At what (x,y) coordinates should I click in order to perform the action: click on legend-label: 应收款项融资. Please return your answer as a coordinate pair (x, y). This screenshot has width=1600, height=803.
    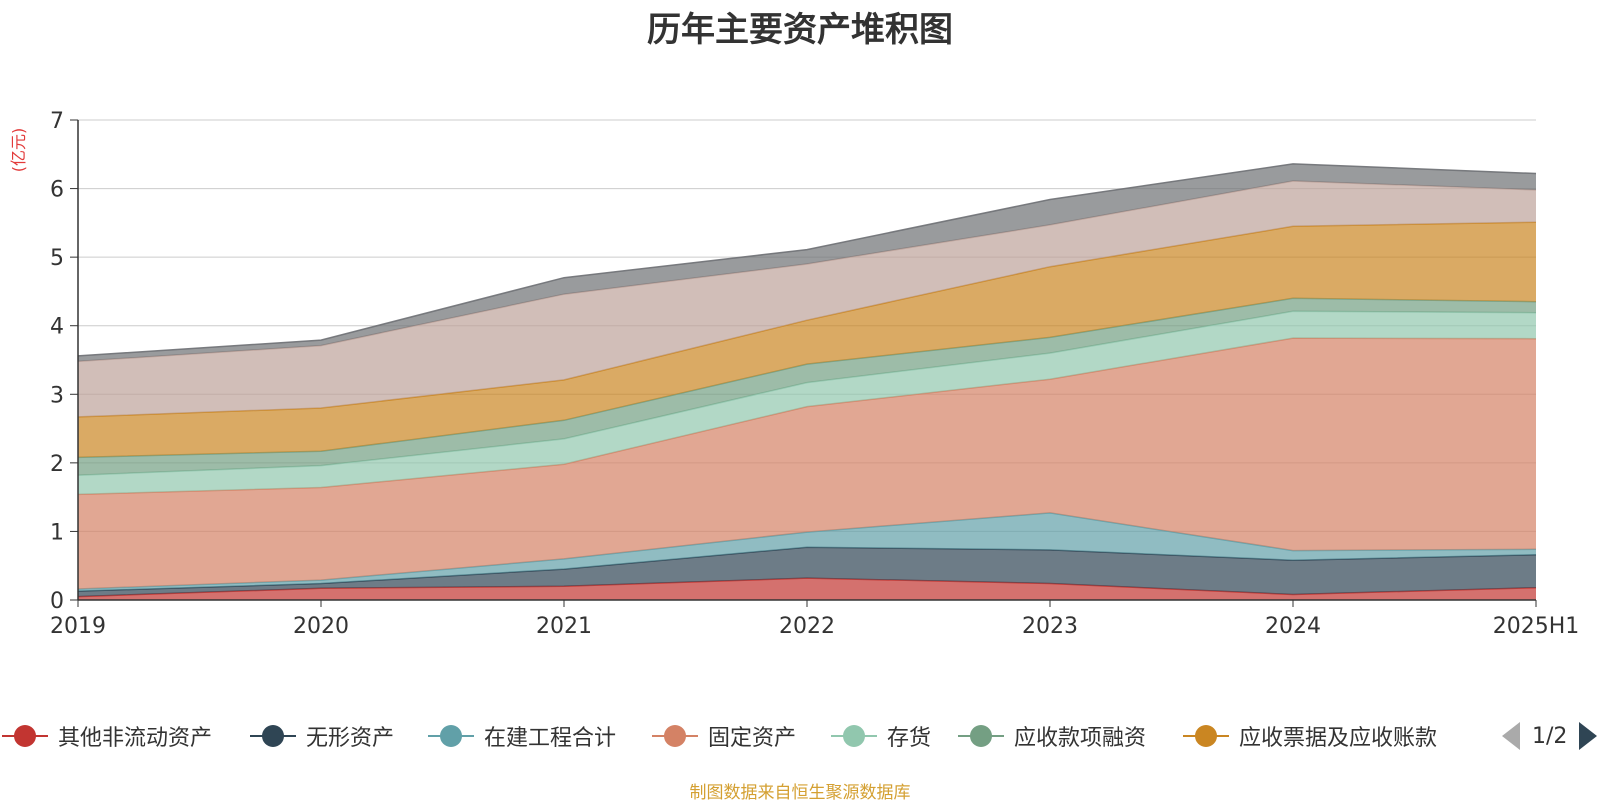
    Looking at the image, I should click on (1080, 738).